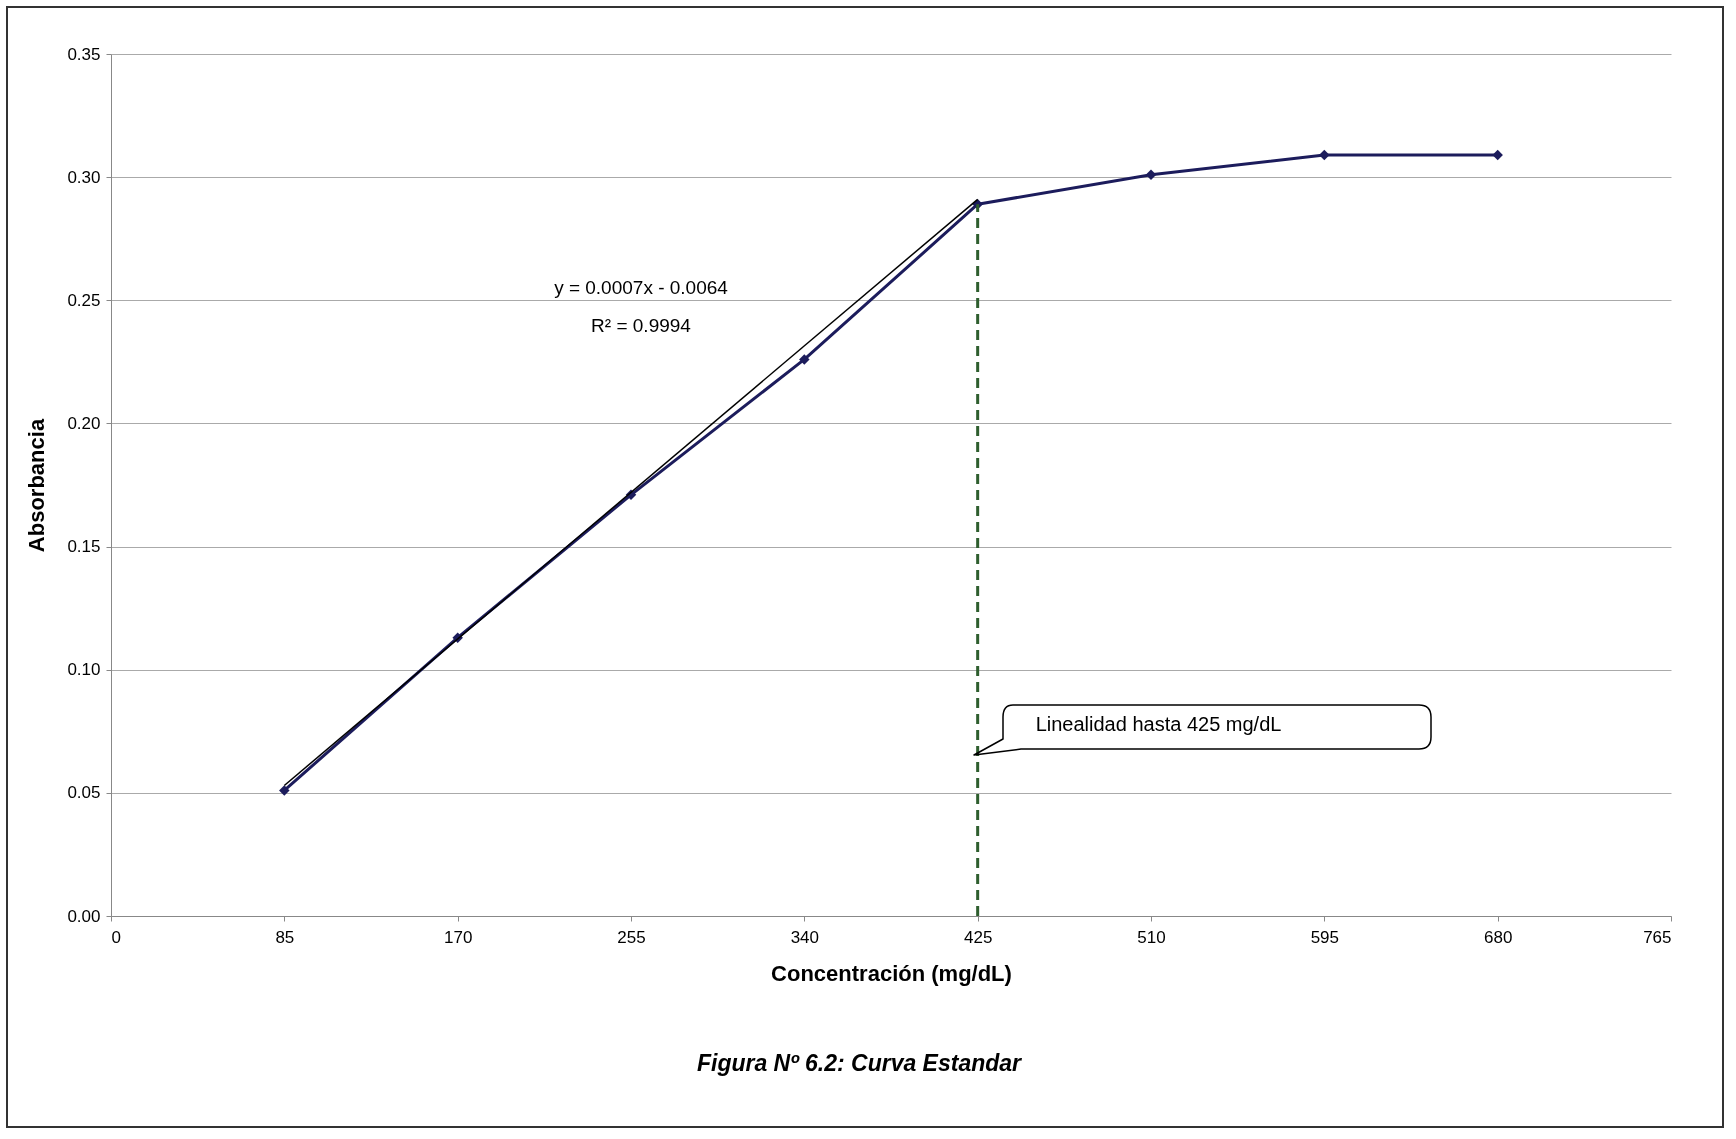 This screenshot has width=1736, height=1139. I want to click on x-tick-label: 680, so click(1498, 937).